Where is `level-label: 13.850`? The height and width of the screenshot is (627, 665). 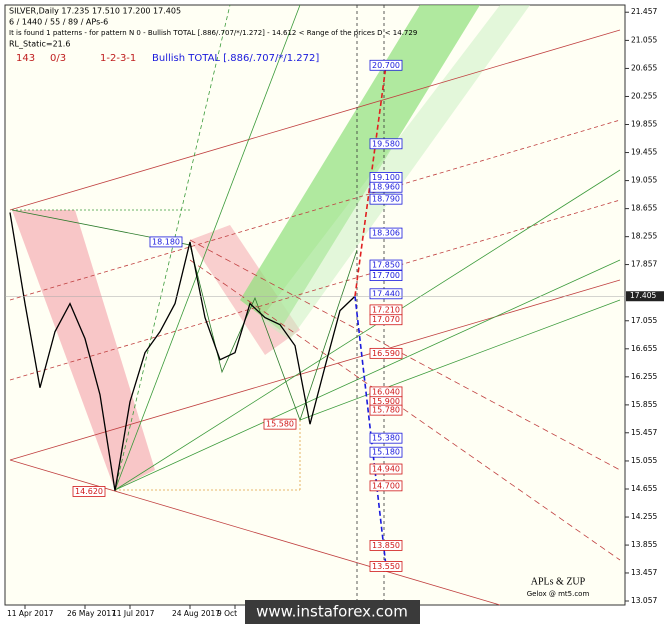 level-label: 13.850 is located at coordinates (386, 545).